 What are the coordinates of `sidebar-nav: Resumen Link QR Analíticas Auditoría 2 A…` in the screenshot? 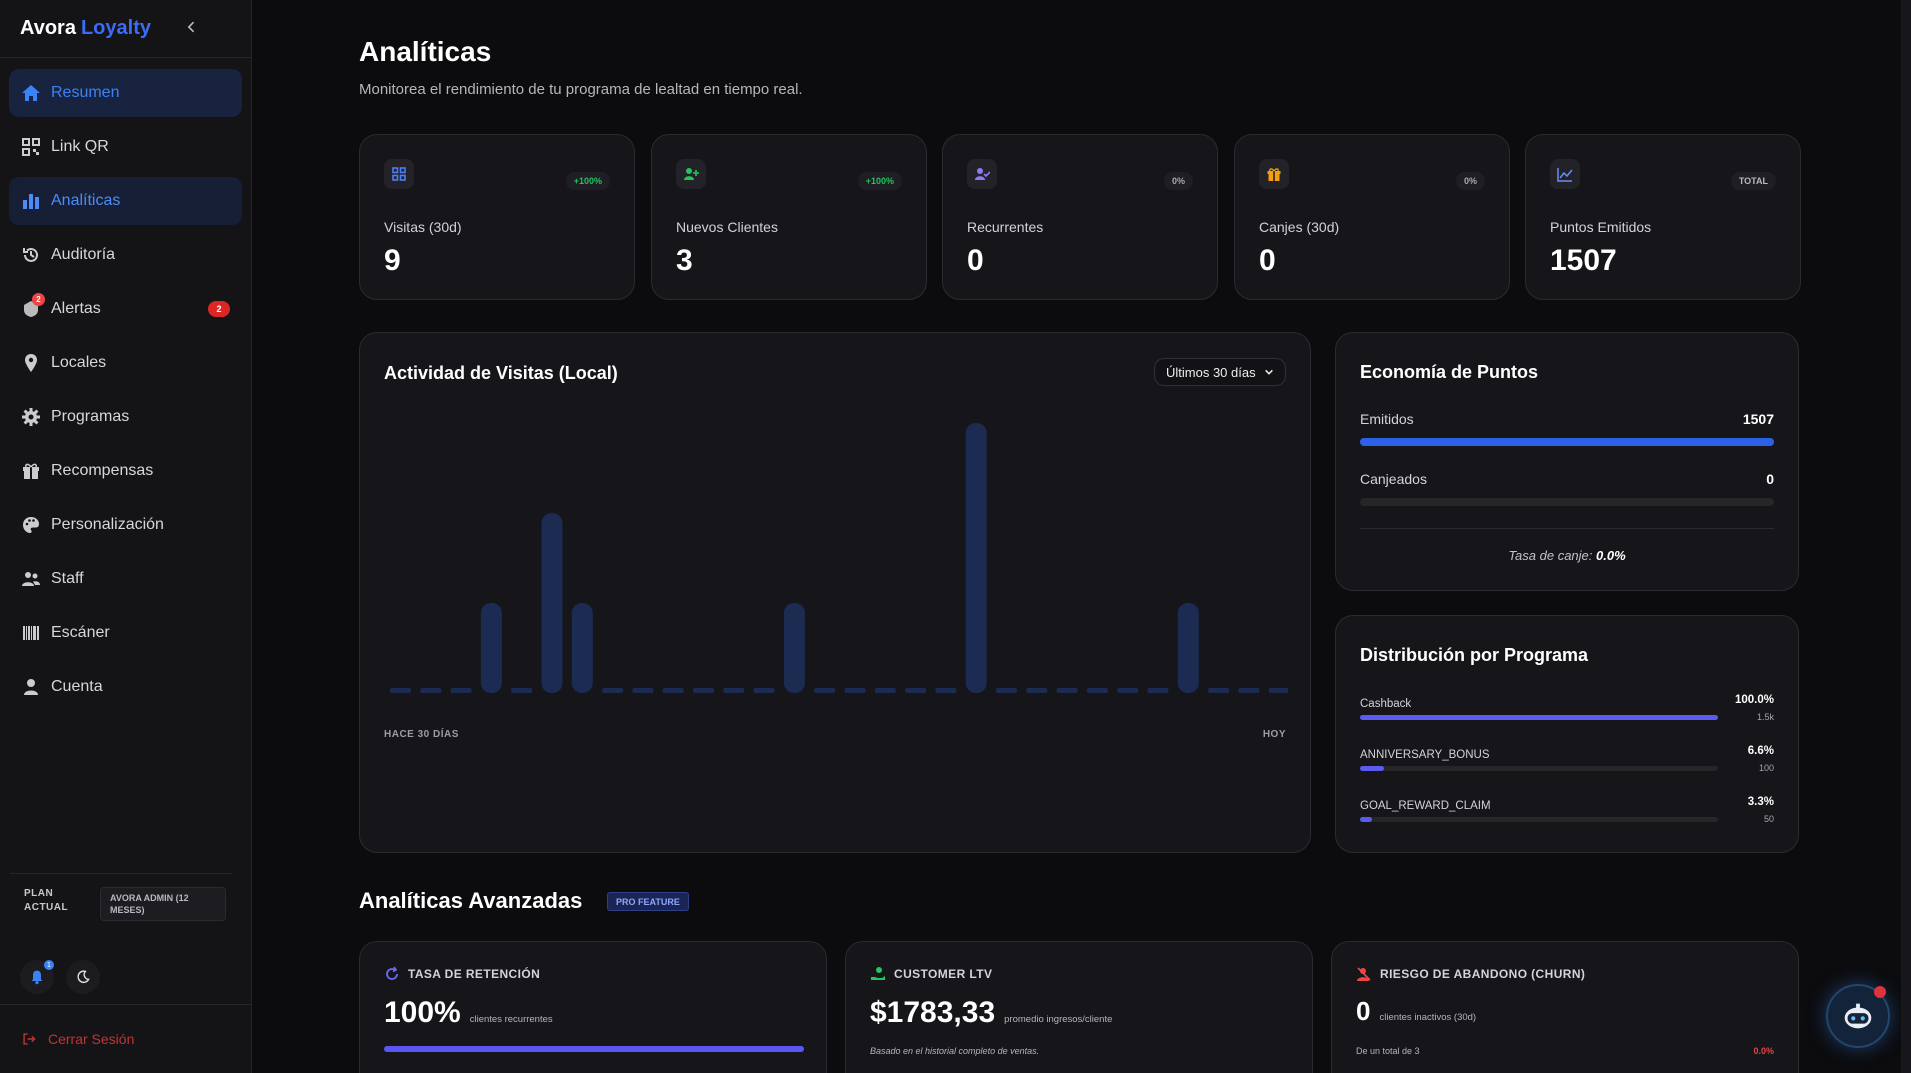 It's located at (125, 384).